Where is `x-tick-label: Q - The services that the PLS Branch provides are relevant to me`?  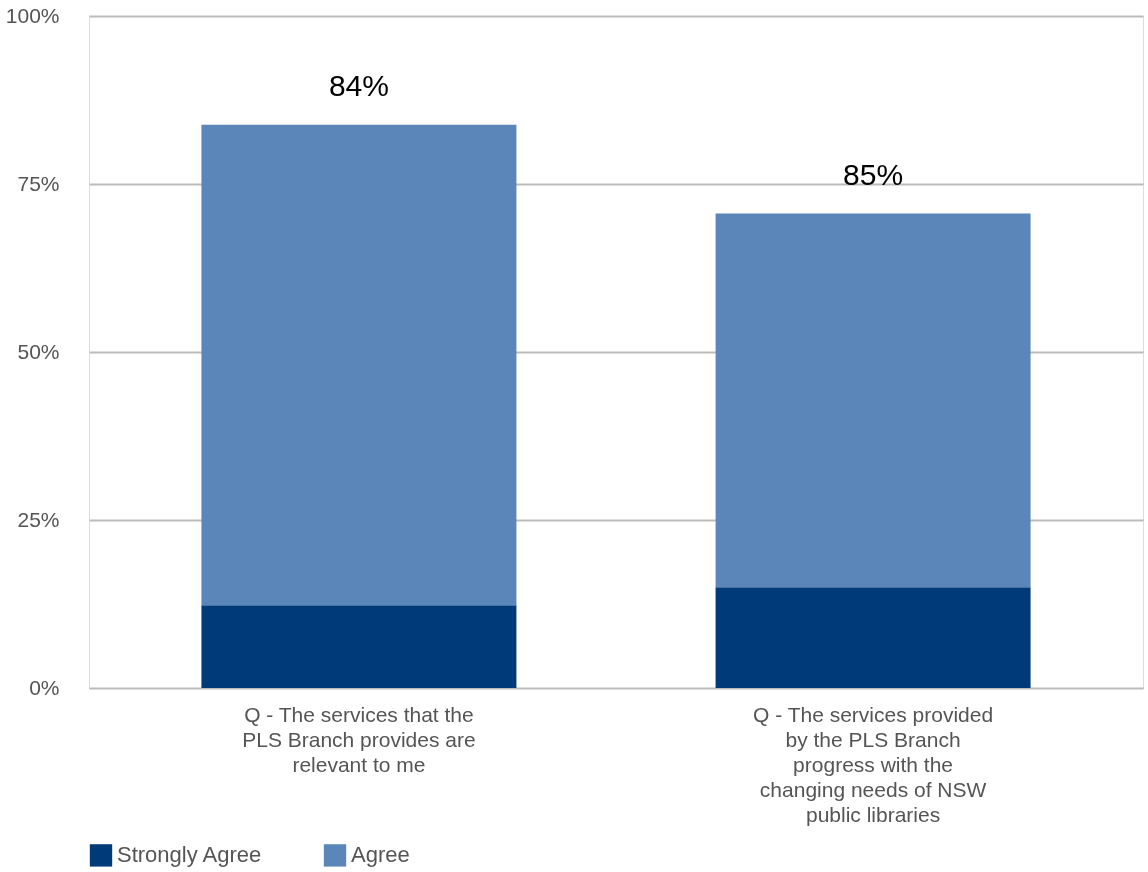 x-tick-label: Q - The services that the PLS Branch provides are relevant to me is located at coordinates (359, 739).